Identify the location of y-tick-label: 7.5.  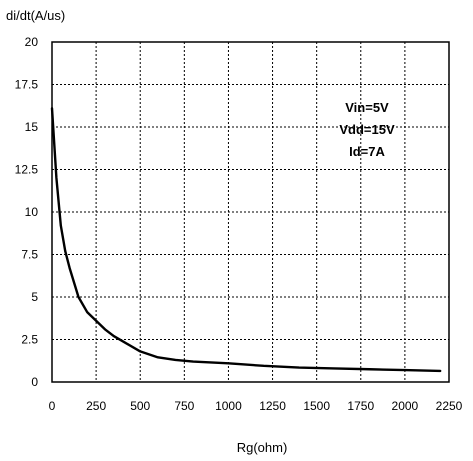
(29, 255).